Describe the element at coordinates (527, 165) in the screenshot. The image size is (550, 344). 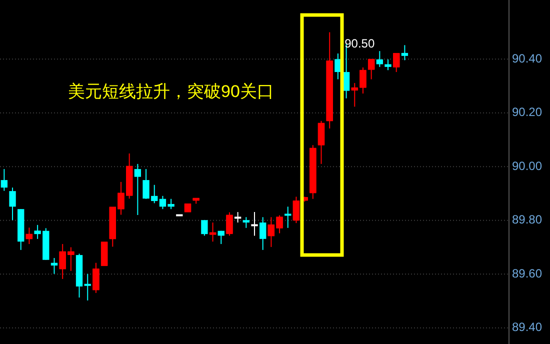
I see `y-tick-label: 90.00` at that location.